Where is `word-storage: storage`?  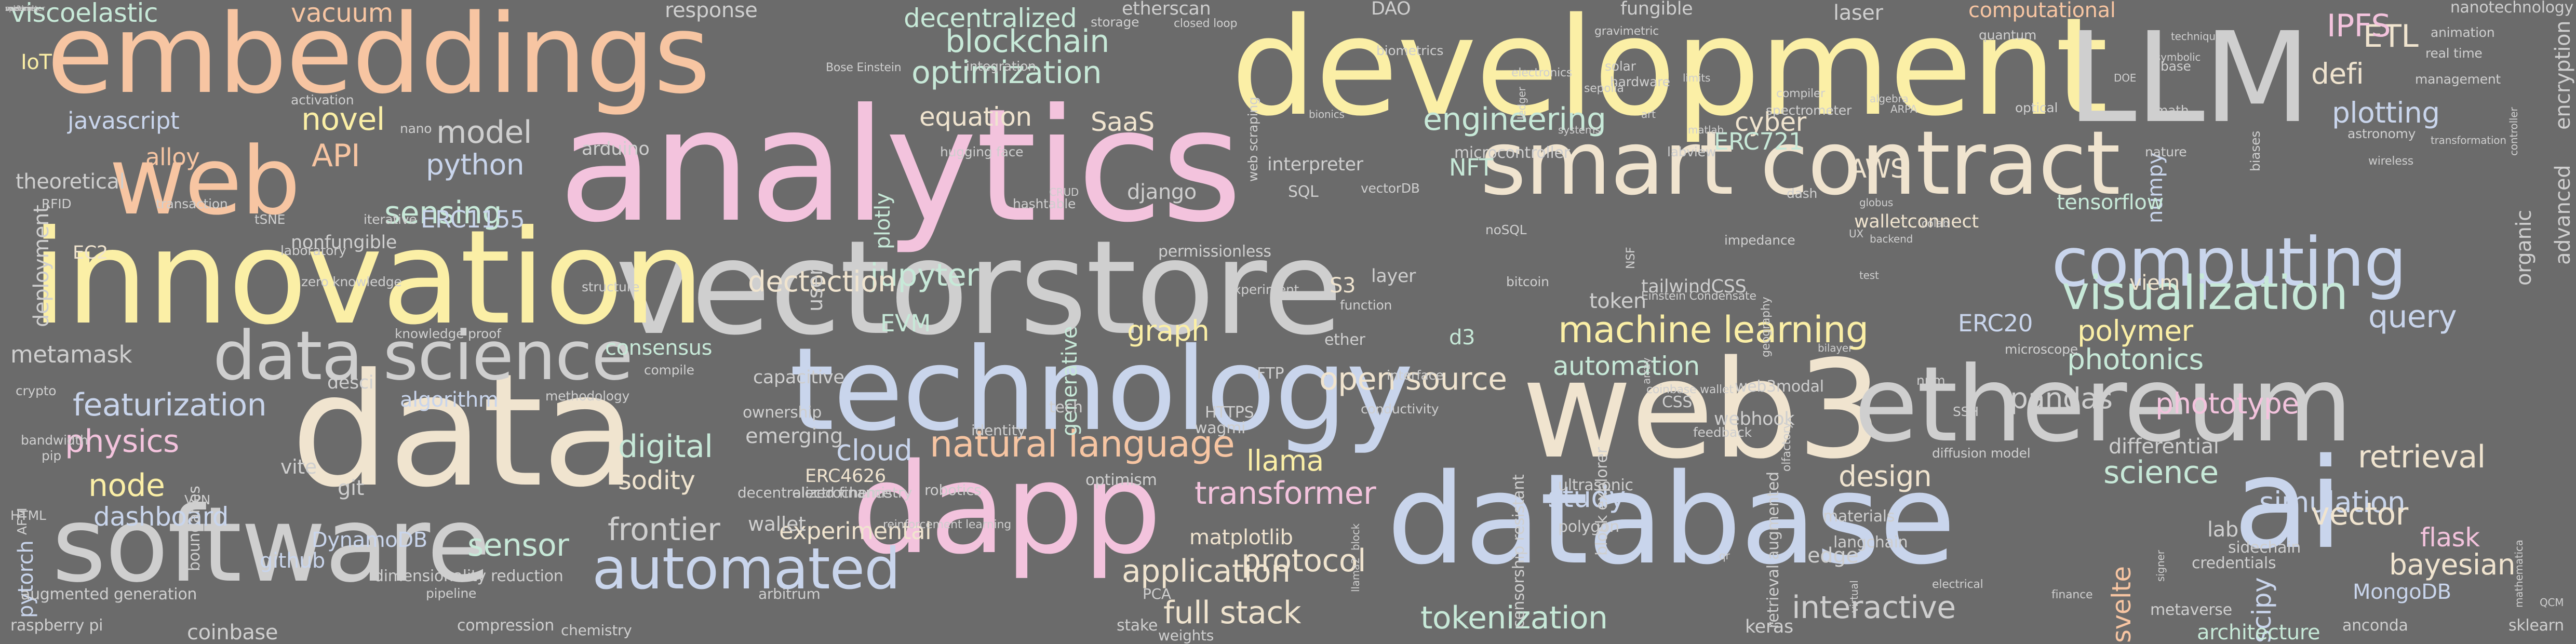 word-storage: storage is located at coordinates (1115, 23).